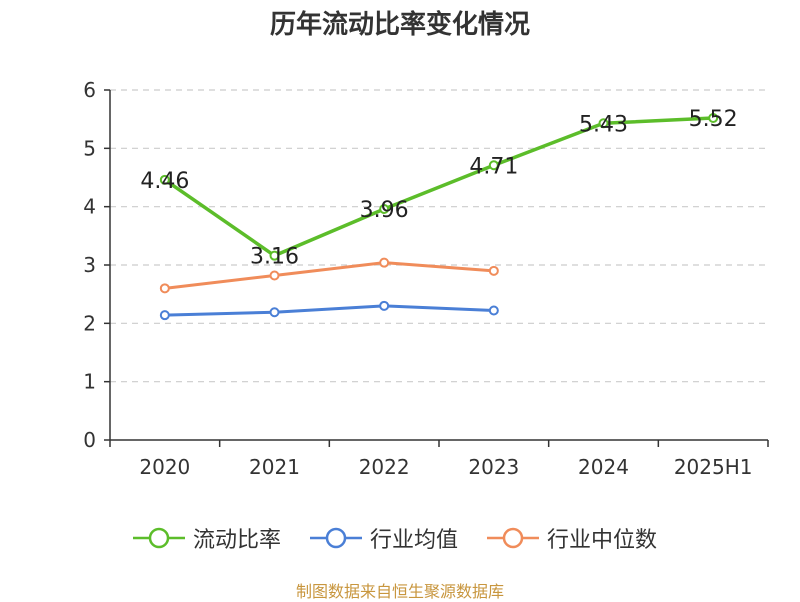 This screenshot has height=602, width=800. What do you see at coordinates (89, 323) in the screenshot?
I see `y-tick-label: 2` at bounding box center [89, 323].